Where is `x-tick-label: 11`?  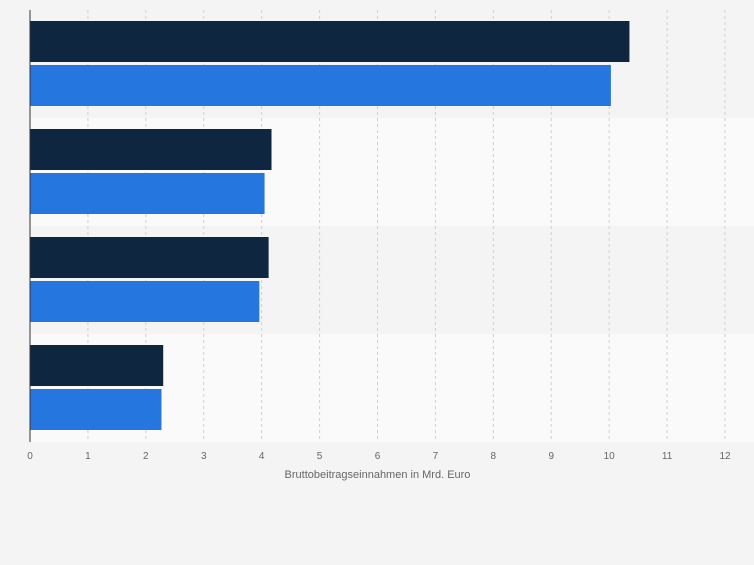 x-tick-label: 11 is located at coordinates (667, 456).